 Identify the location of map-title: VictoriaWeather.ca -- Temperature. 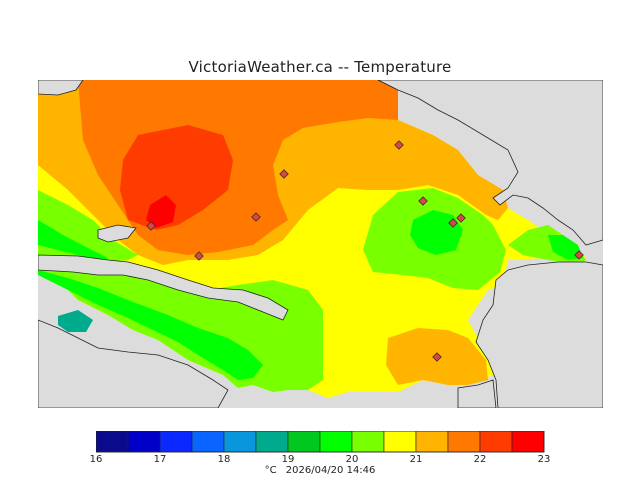
(320, 67).